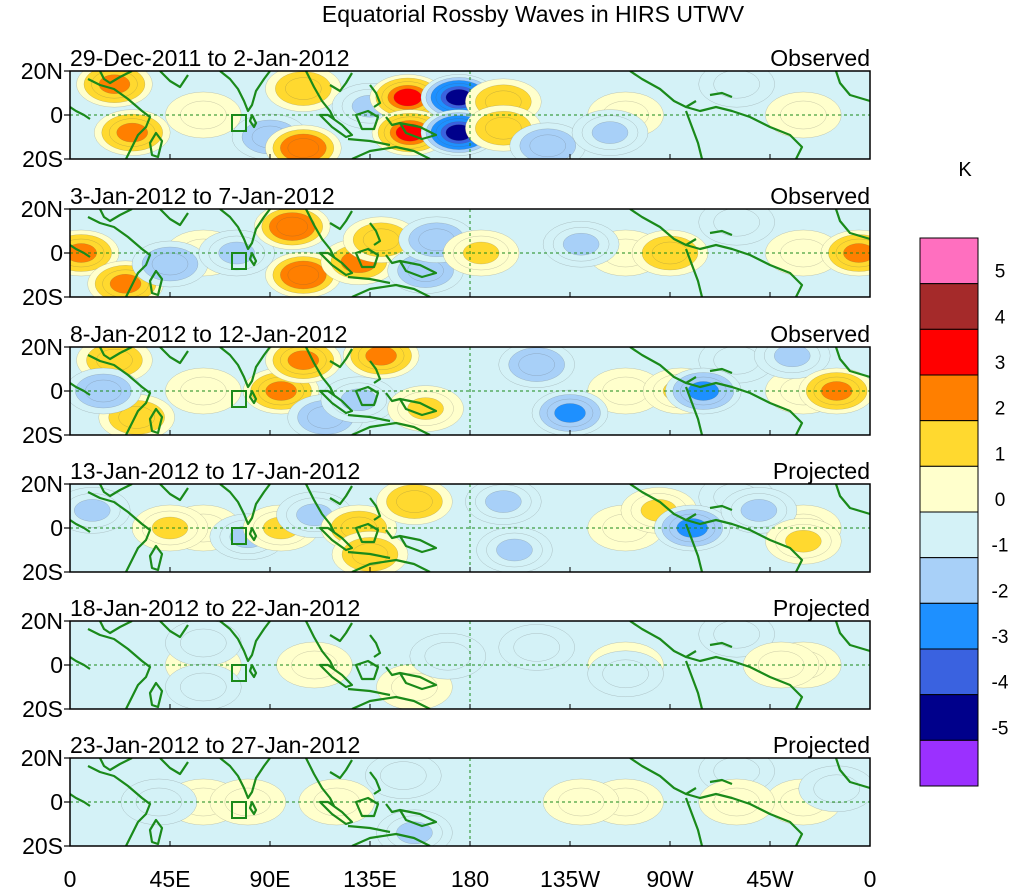 The image size is (1015, 890). I want to click on colorbar-label: 4, so click(1000, 317).